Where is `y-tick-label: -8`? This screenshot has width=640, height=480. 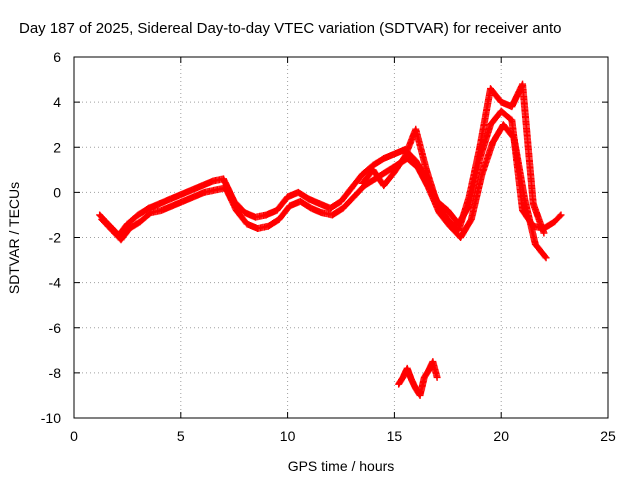 y-tick-label: -8 is located at coordinates (55, 373).